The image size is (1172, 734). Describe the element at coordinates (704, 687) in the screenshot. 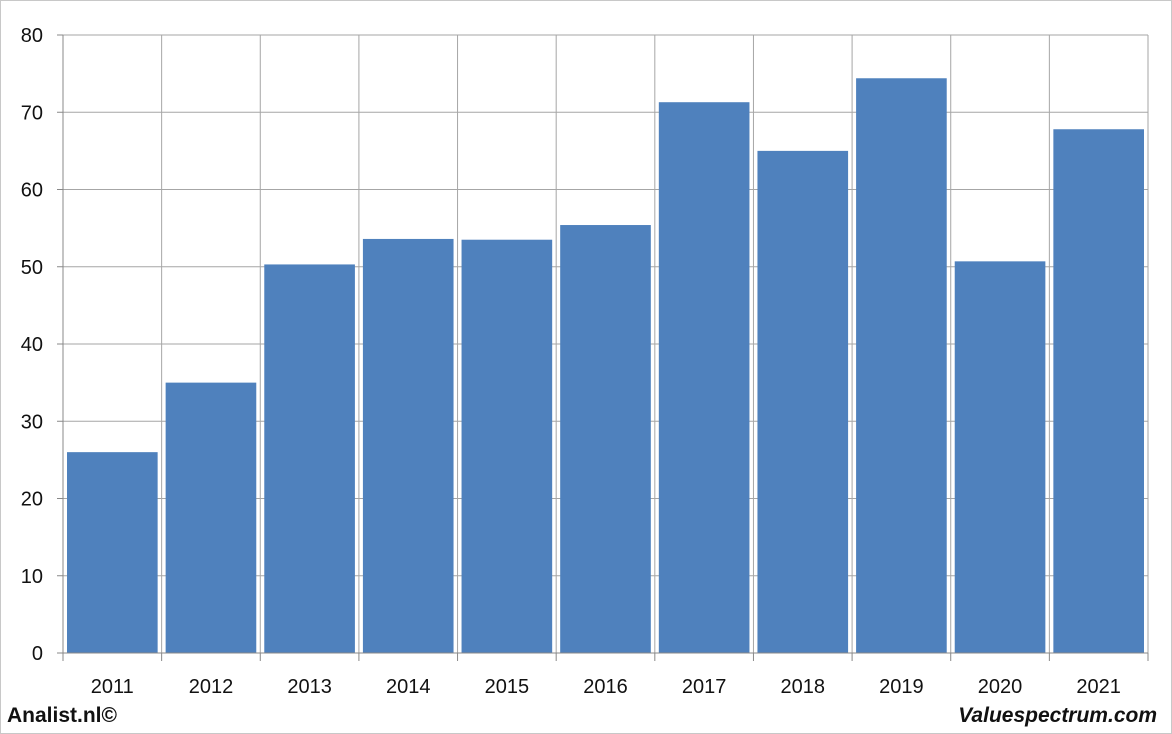

I see `x-tick-label: 2017` at that location.